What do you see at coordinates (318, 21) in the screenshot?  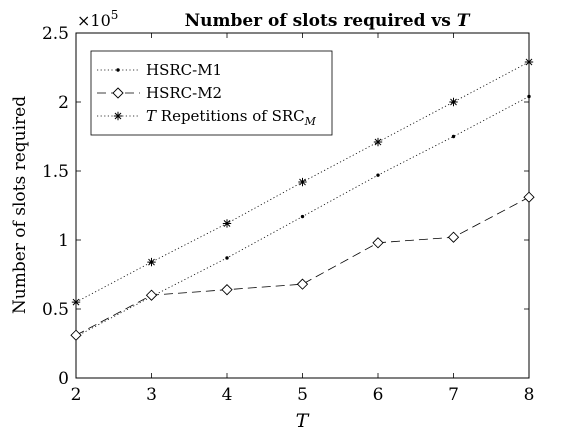 I see `chart-title-prefix: Number of slots required vs` at bounding box center [318, 21].